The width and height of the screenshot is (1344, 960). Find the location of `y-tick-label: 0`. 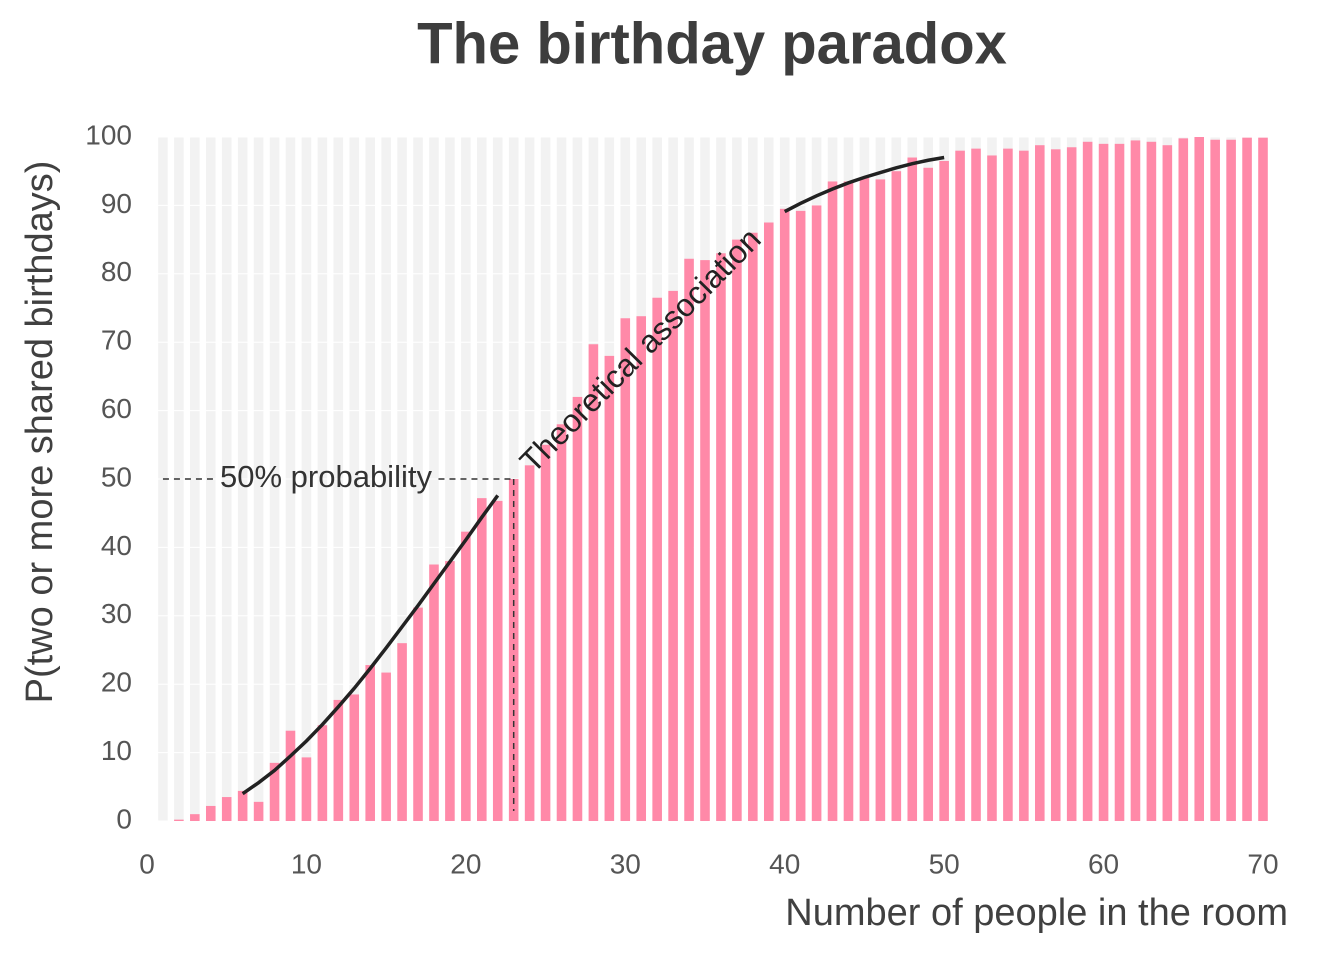

y-tick-label: 0 is located at coordinates (124, 818).